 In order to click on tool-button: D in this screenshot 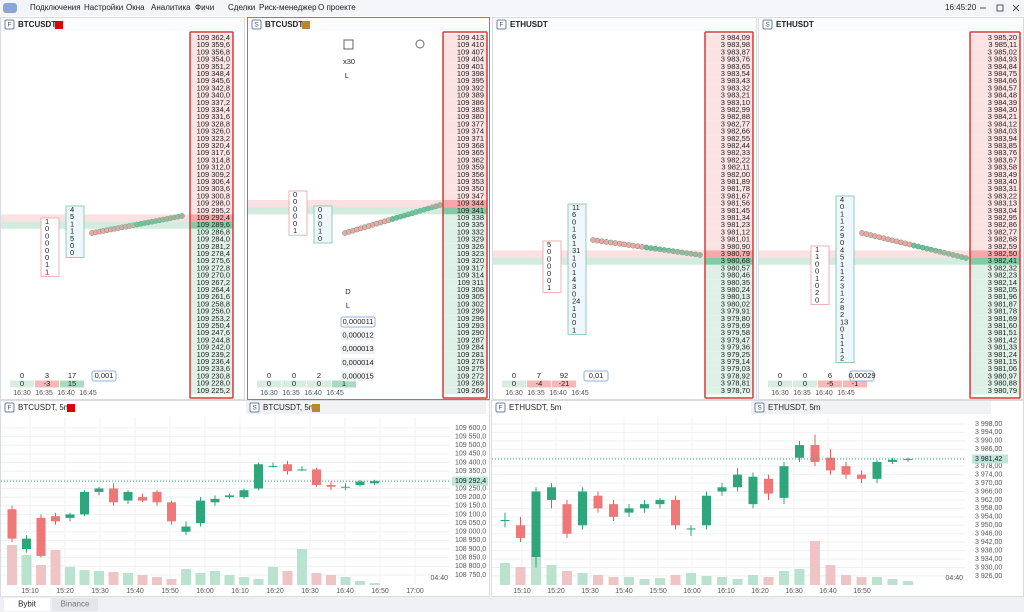, I will do `click(348, 291)`.